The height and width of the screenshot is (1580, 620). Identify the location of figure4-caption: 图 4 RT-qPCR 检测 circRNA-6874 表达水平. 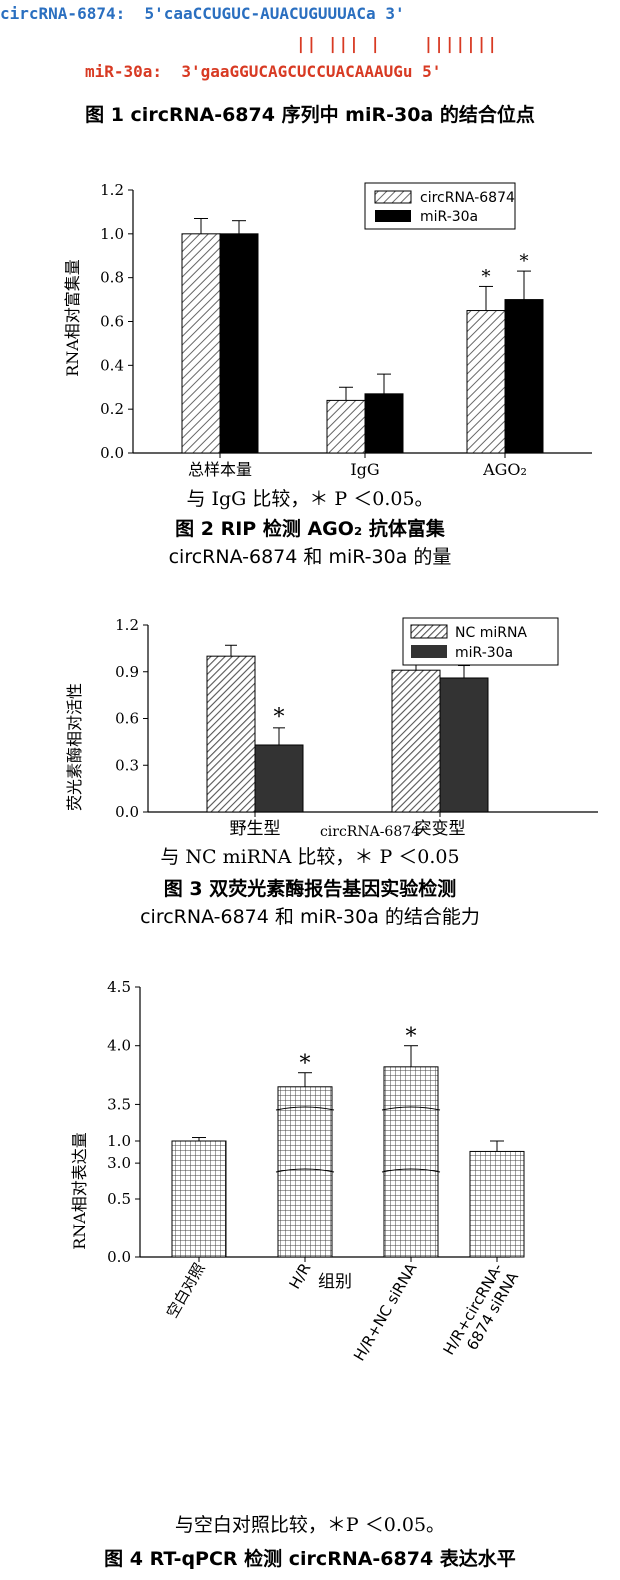
(310, 1559).